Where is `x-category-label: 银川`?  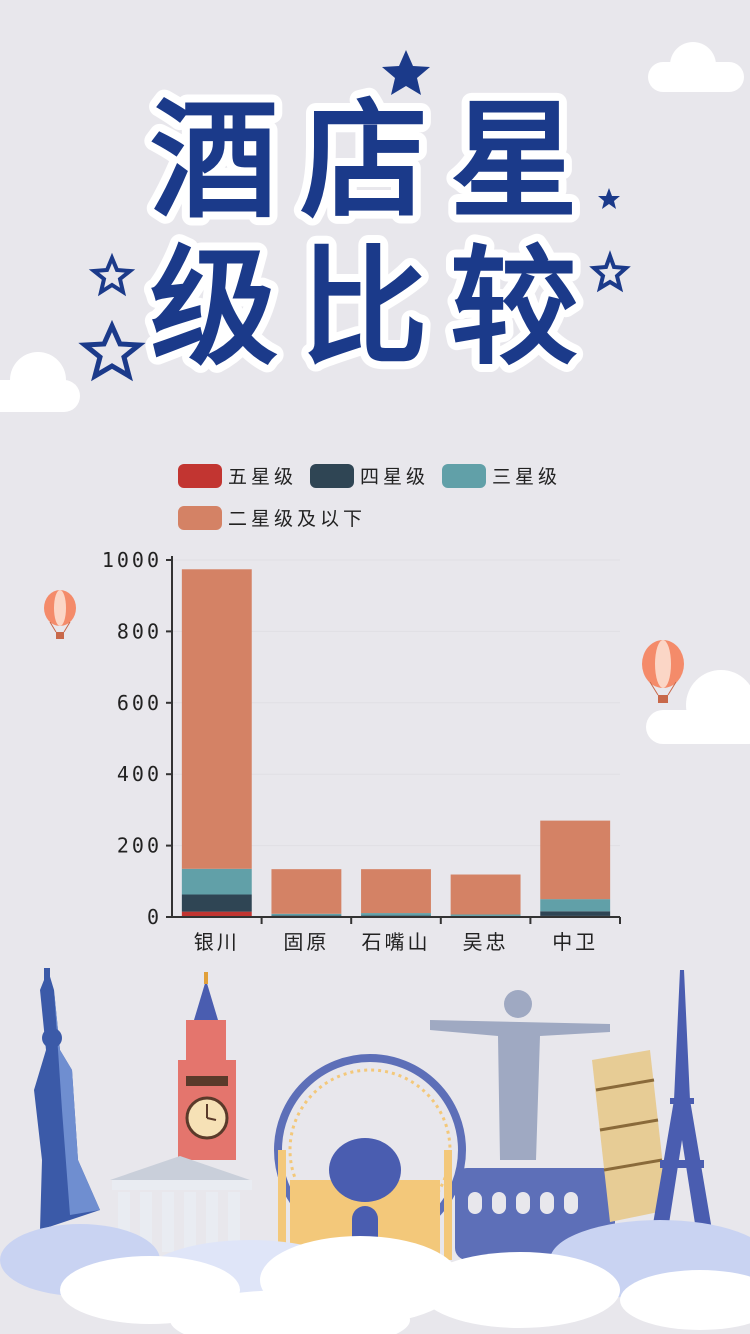 x-category-label: 银川 is located at coordinates (217, 942).